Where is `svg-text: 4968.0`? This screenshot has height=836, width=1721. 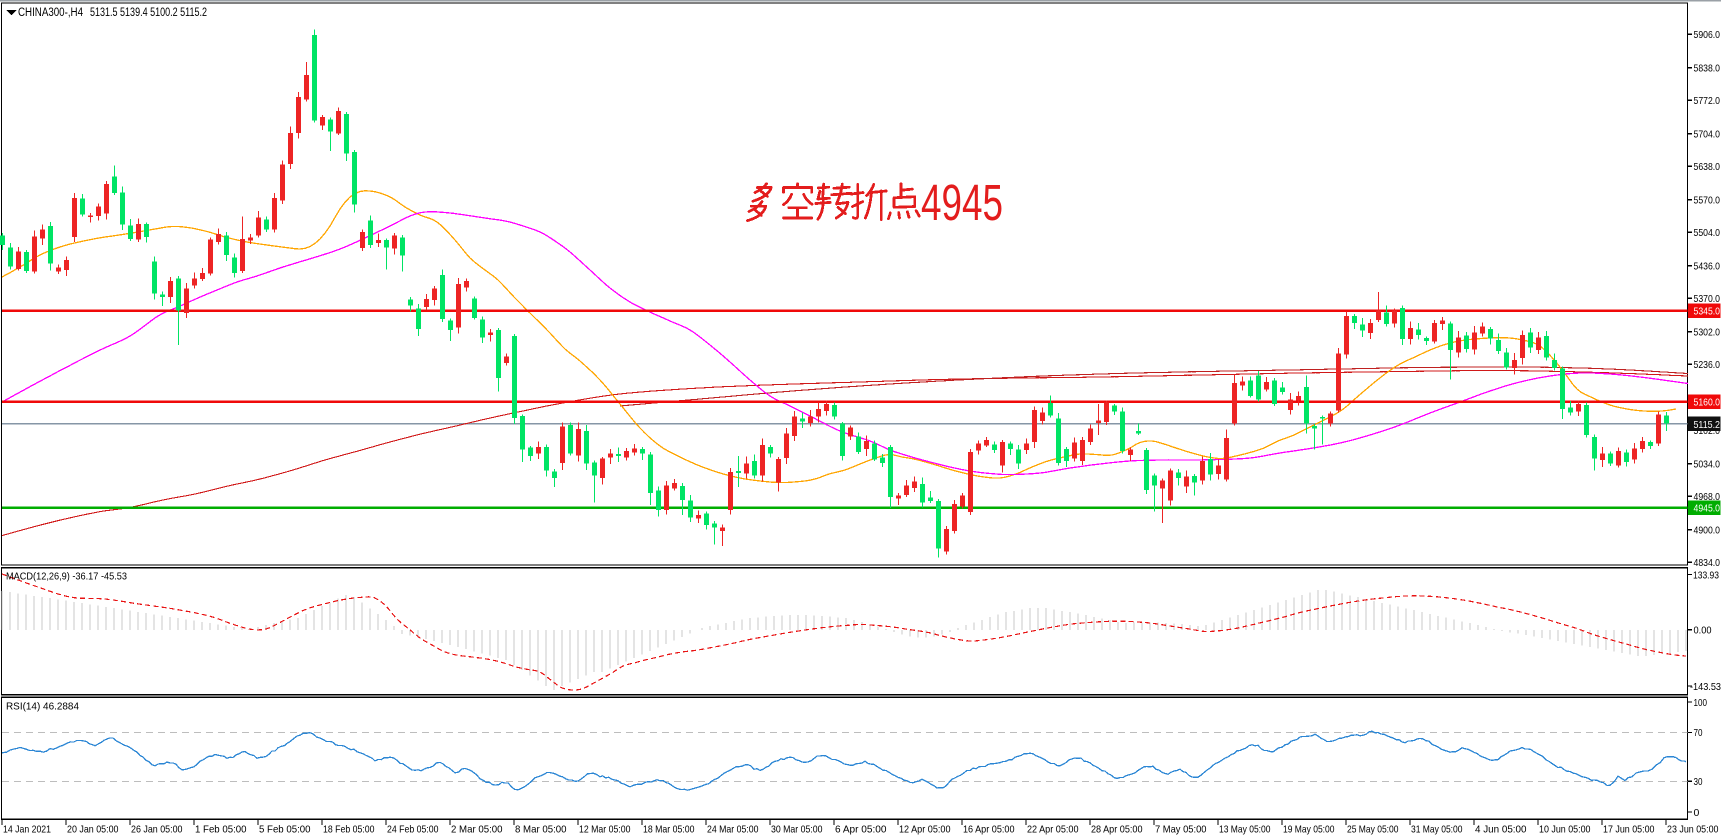
svg-text: 4968.0 is located at coordinates (1707, 497).